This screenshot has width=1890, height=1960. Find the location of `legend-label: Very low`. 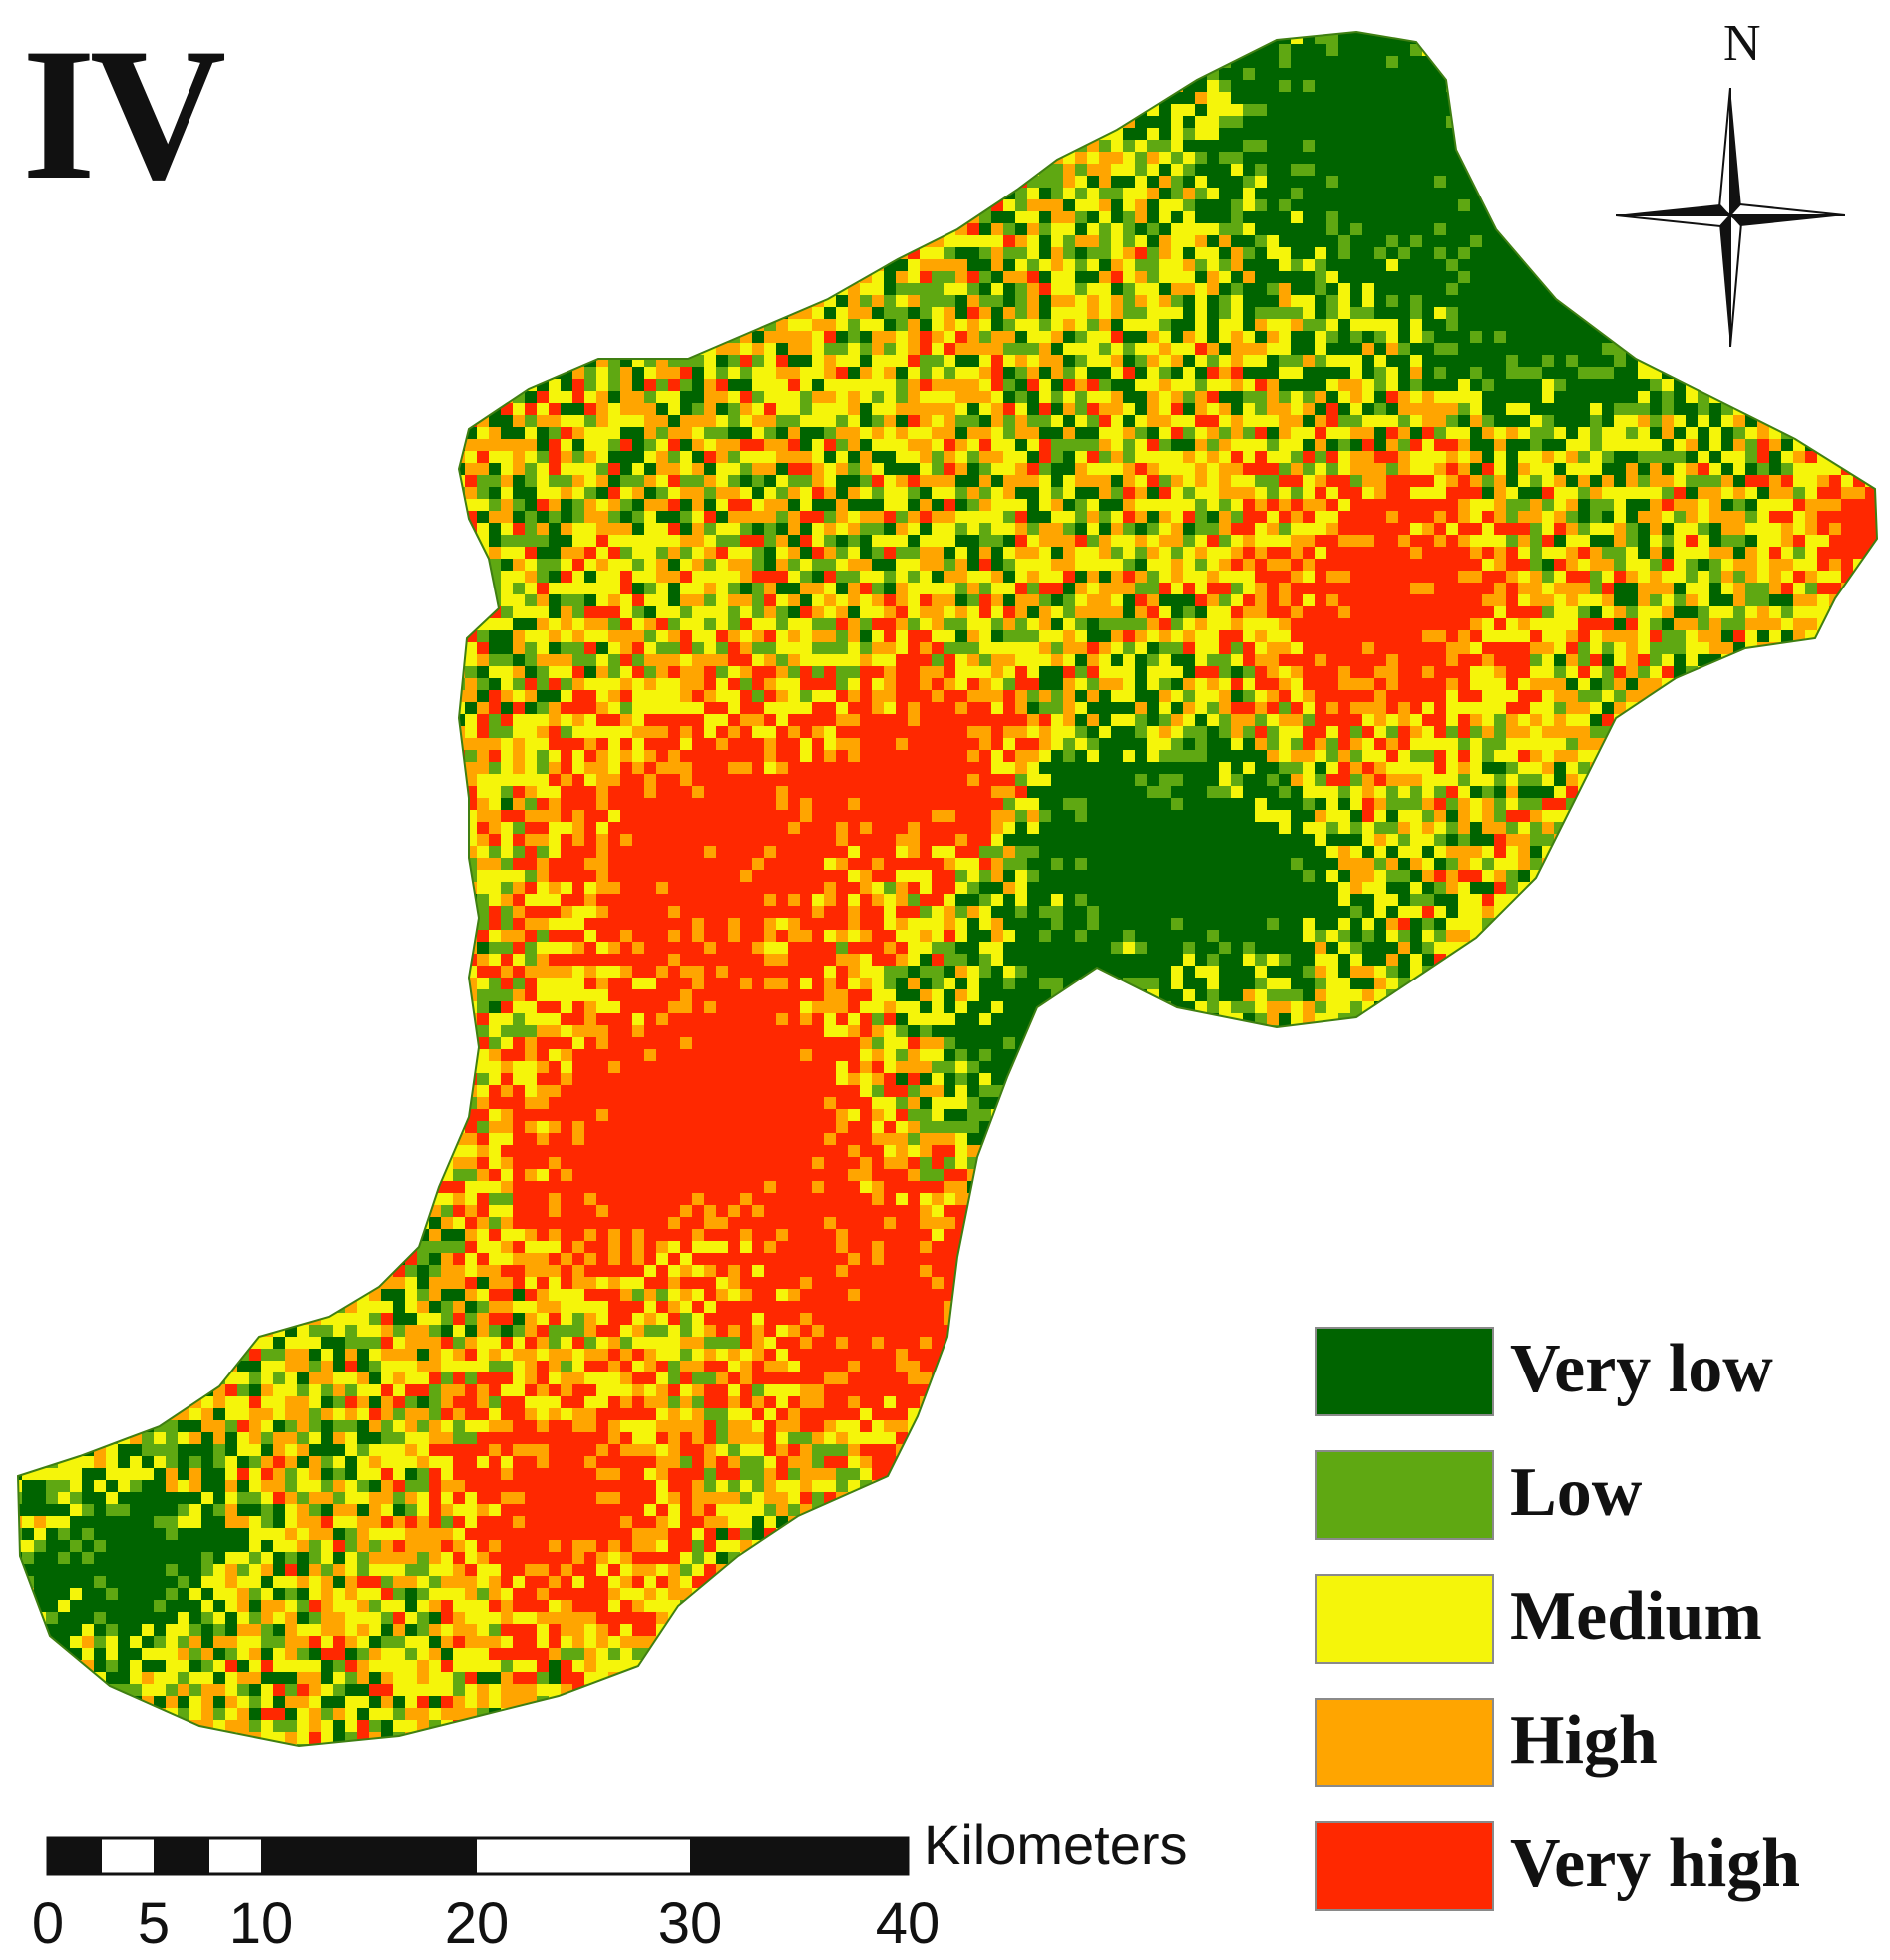

legend-label: Very low is located at coordinates (1641, 1370).